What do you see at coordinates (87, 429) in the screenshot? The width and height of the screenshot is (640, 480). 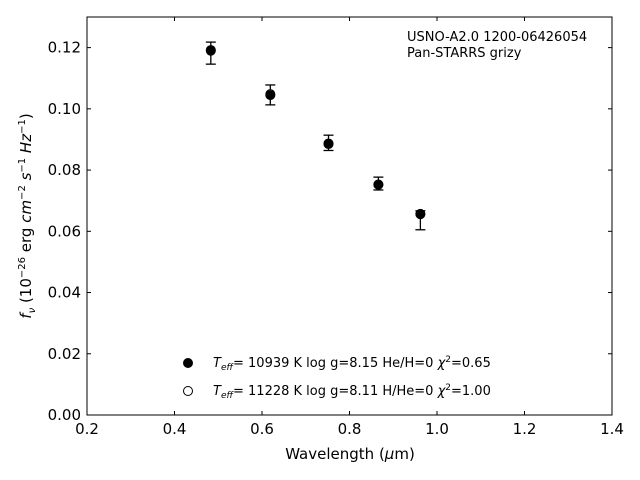 I see `x-tick-label: 0.2` at bounding box center [87, 429].